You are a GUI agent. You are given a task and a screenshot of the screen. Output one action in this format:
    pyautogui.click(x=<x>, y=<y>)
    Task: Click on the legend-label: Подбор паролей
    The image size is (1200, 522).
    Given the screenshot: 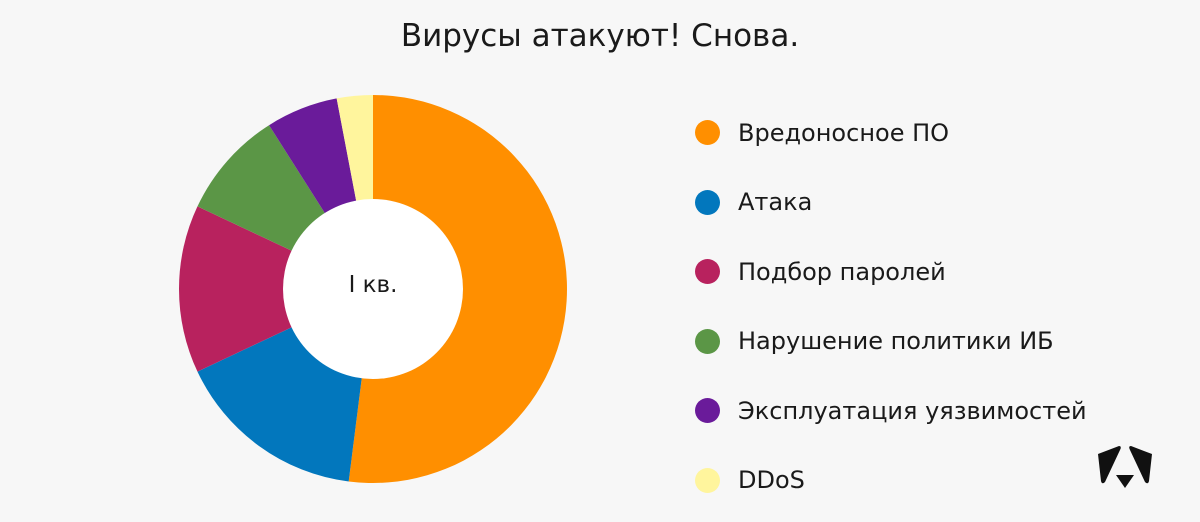 What is the action you would take?
    pyautogui.click(x=842, y=271)
    